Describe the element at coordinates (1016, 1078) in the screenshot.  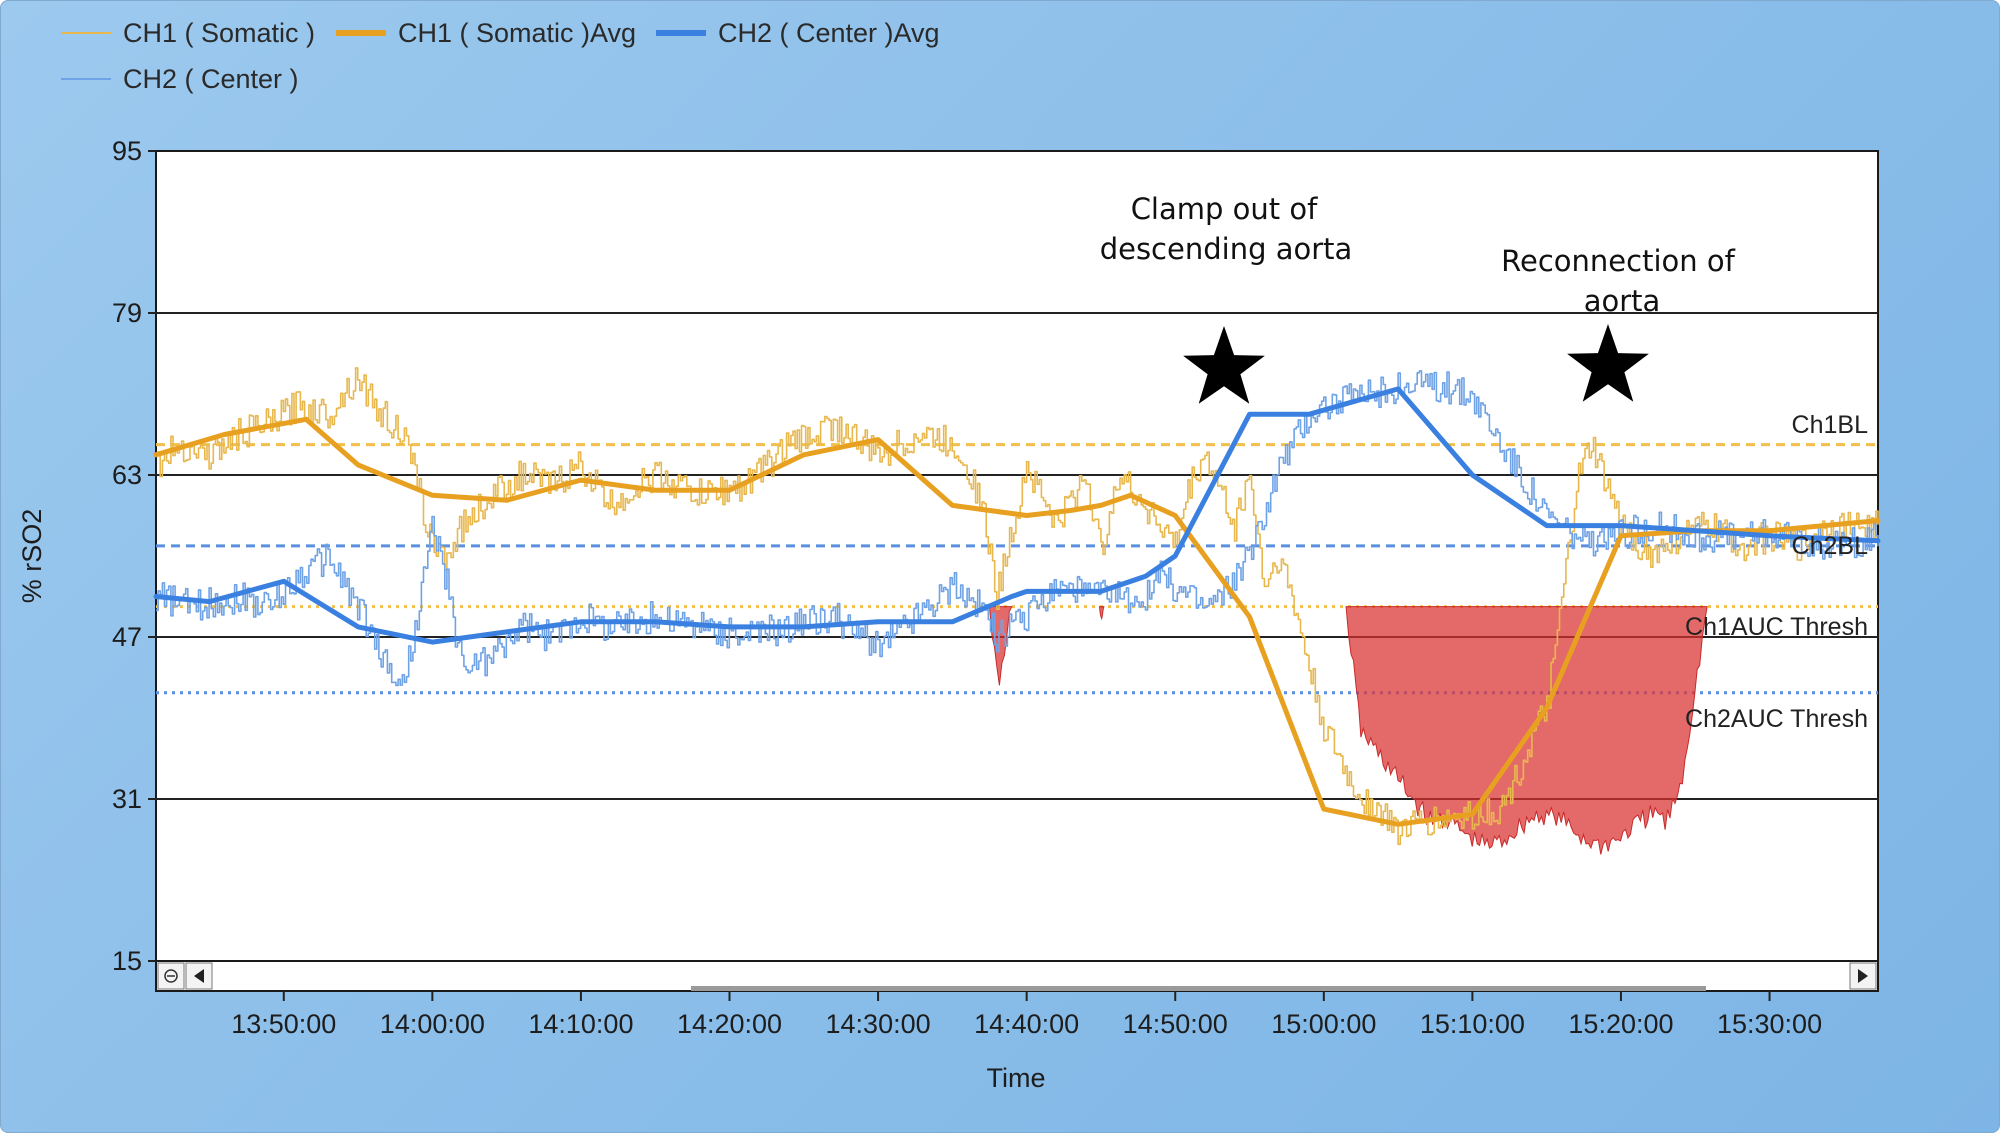
I see `x-axis-title: Time` at that location.